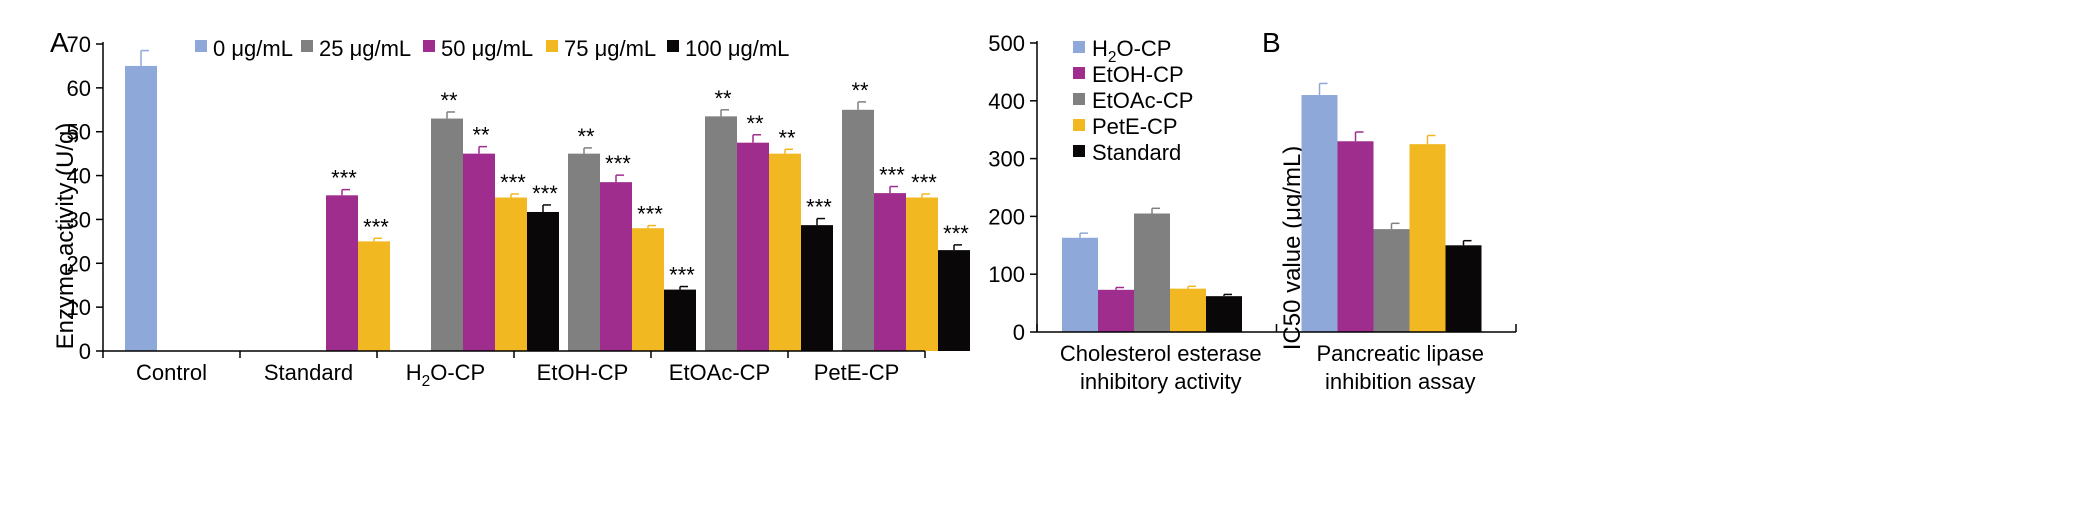 The height and width of the screenshot is (522, 2091). Describe the element at coordinates (171, 372) in the screenshot. I see `panel-a-x-tick-label: Control` at that location.